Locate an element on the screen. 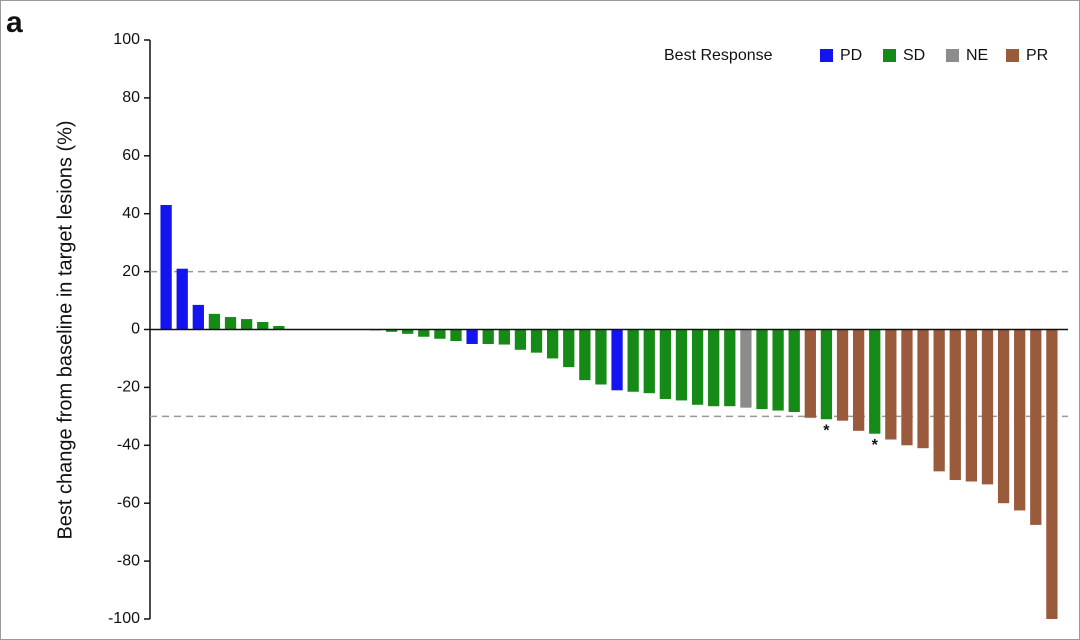  y-tick-label: -20 is located at coordinates (128, 387).